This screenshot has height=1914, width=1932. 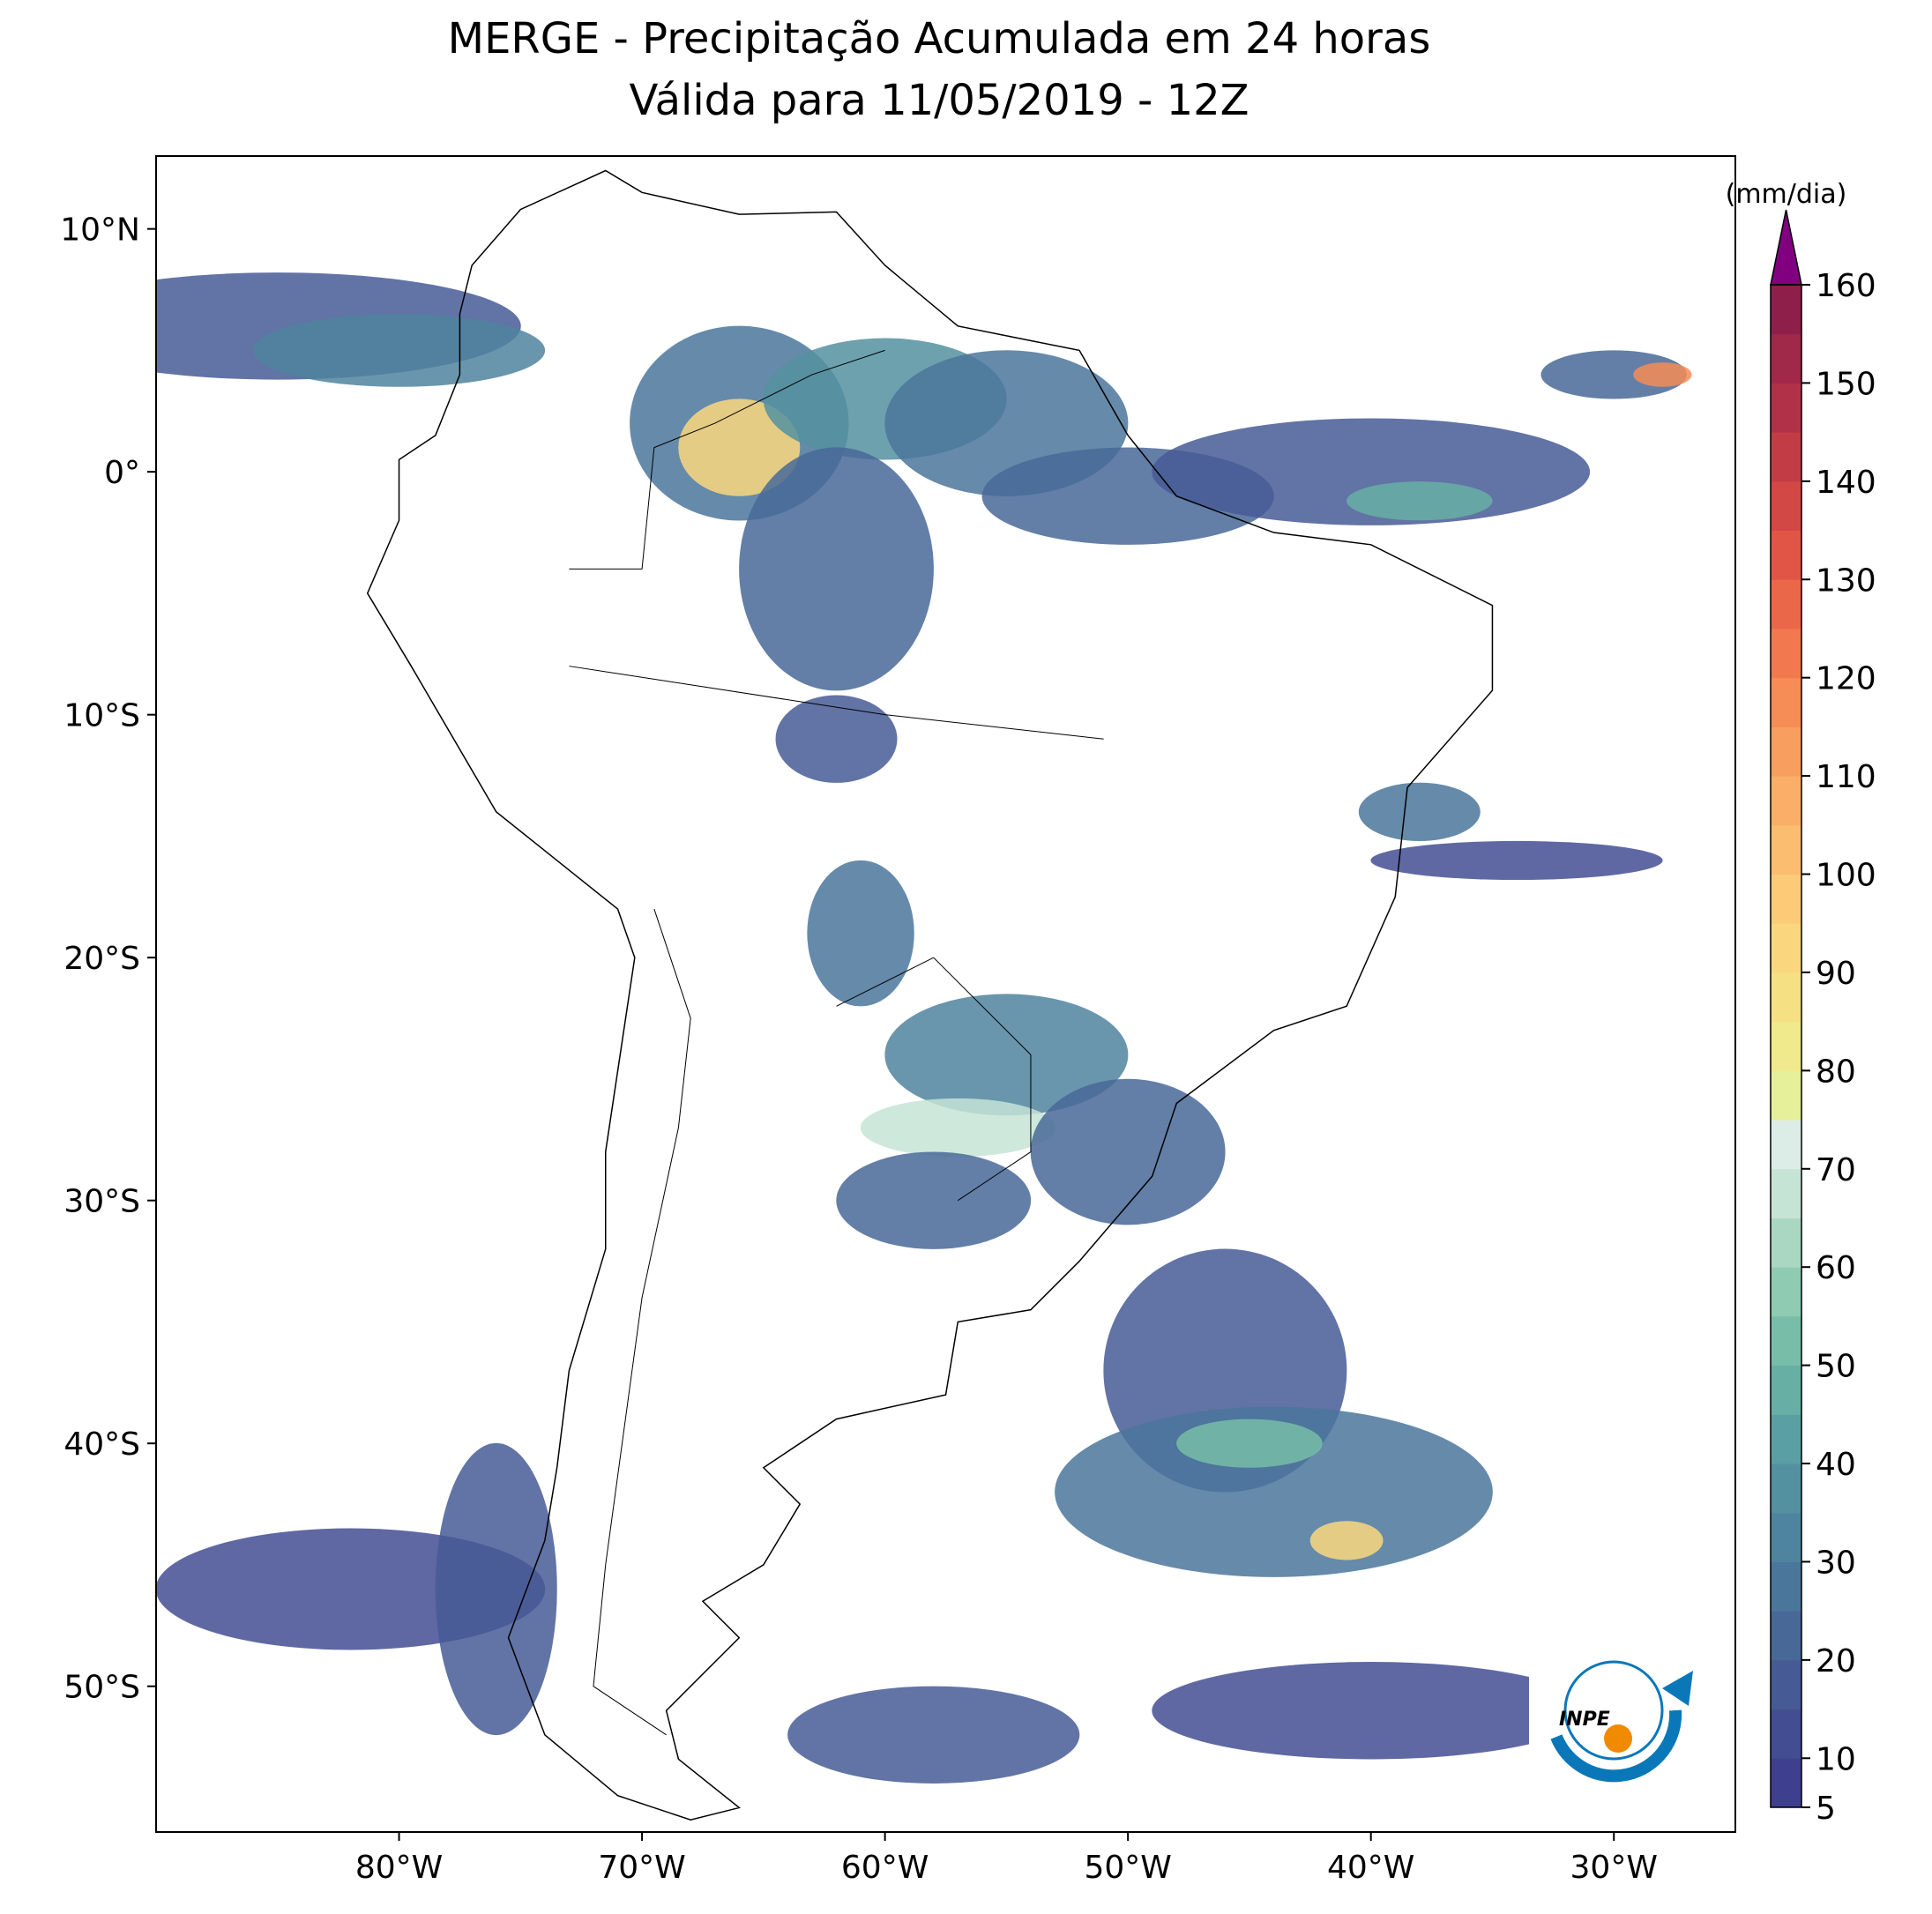 What do you see at coordinates (101, 1444) in the screenshot?
I see `y-tick-label: 40°S` at bounding box center [101, 1444].